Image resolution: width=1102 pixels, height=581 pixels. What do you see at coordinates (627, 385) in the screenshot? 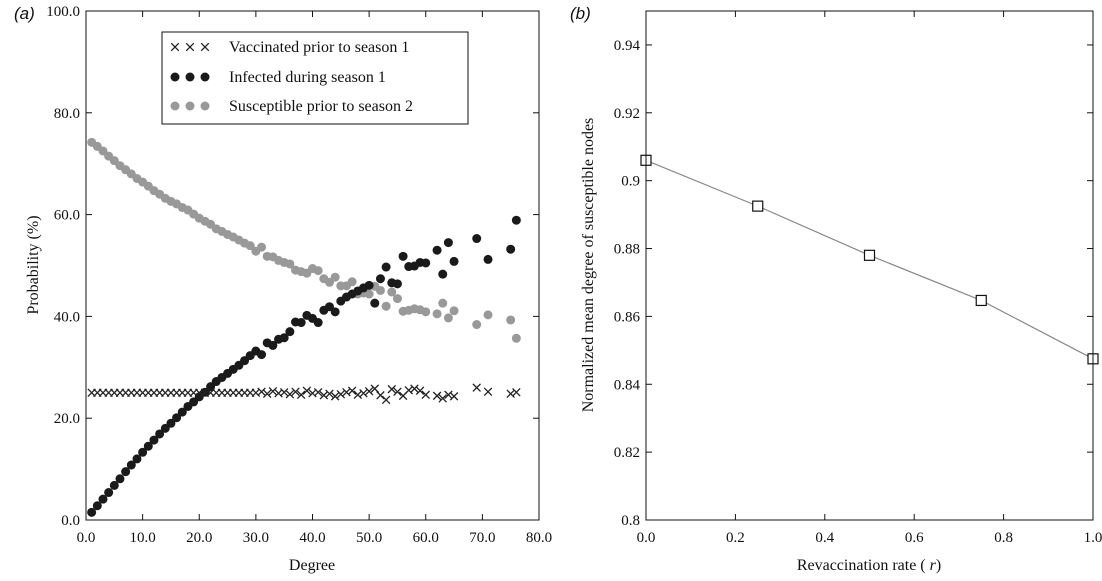
I see `panel-b-ytick-label: 0.84` at bounding box center [627, 385].